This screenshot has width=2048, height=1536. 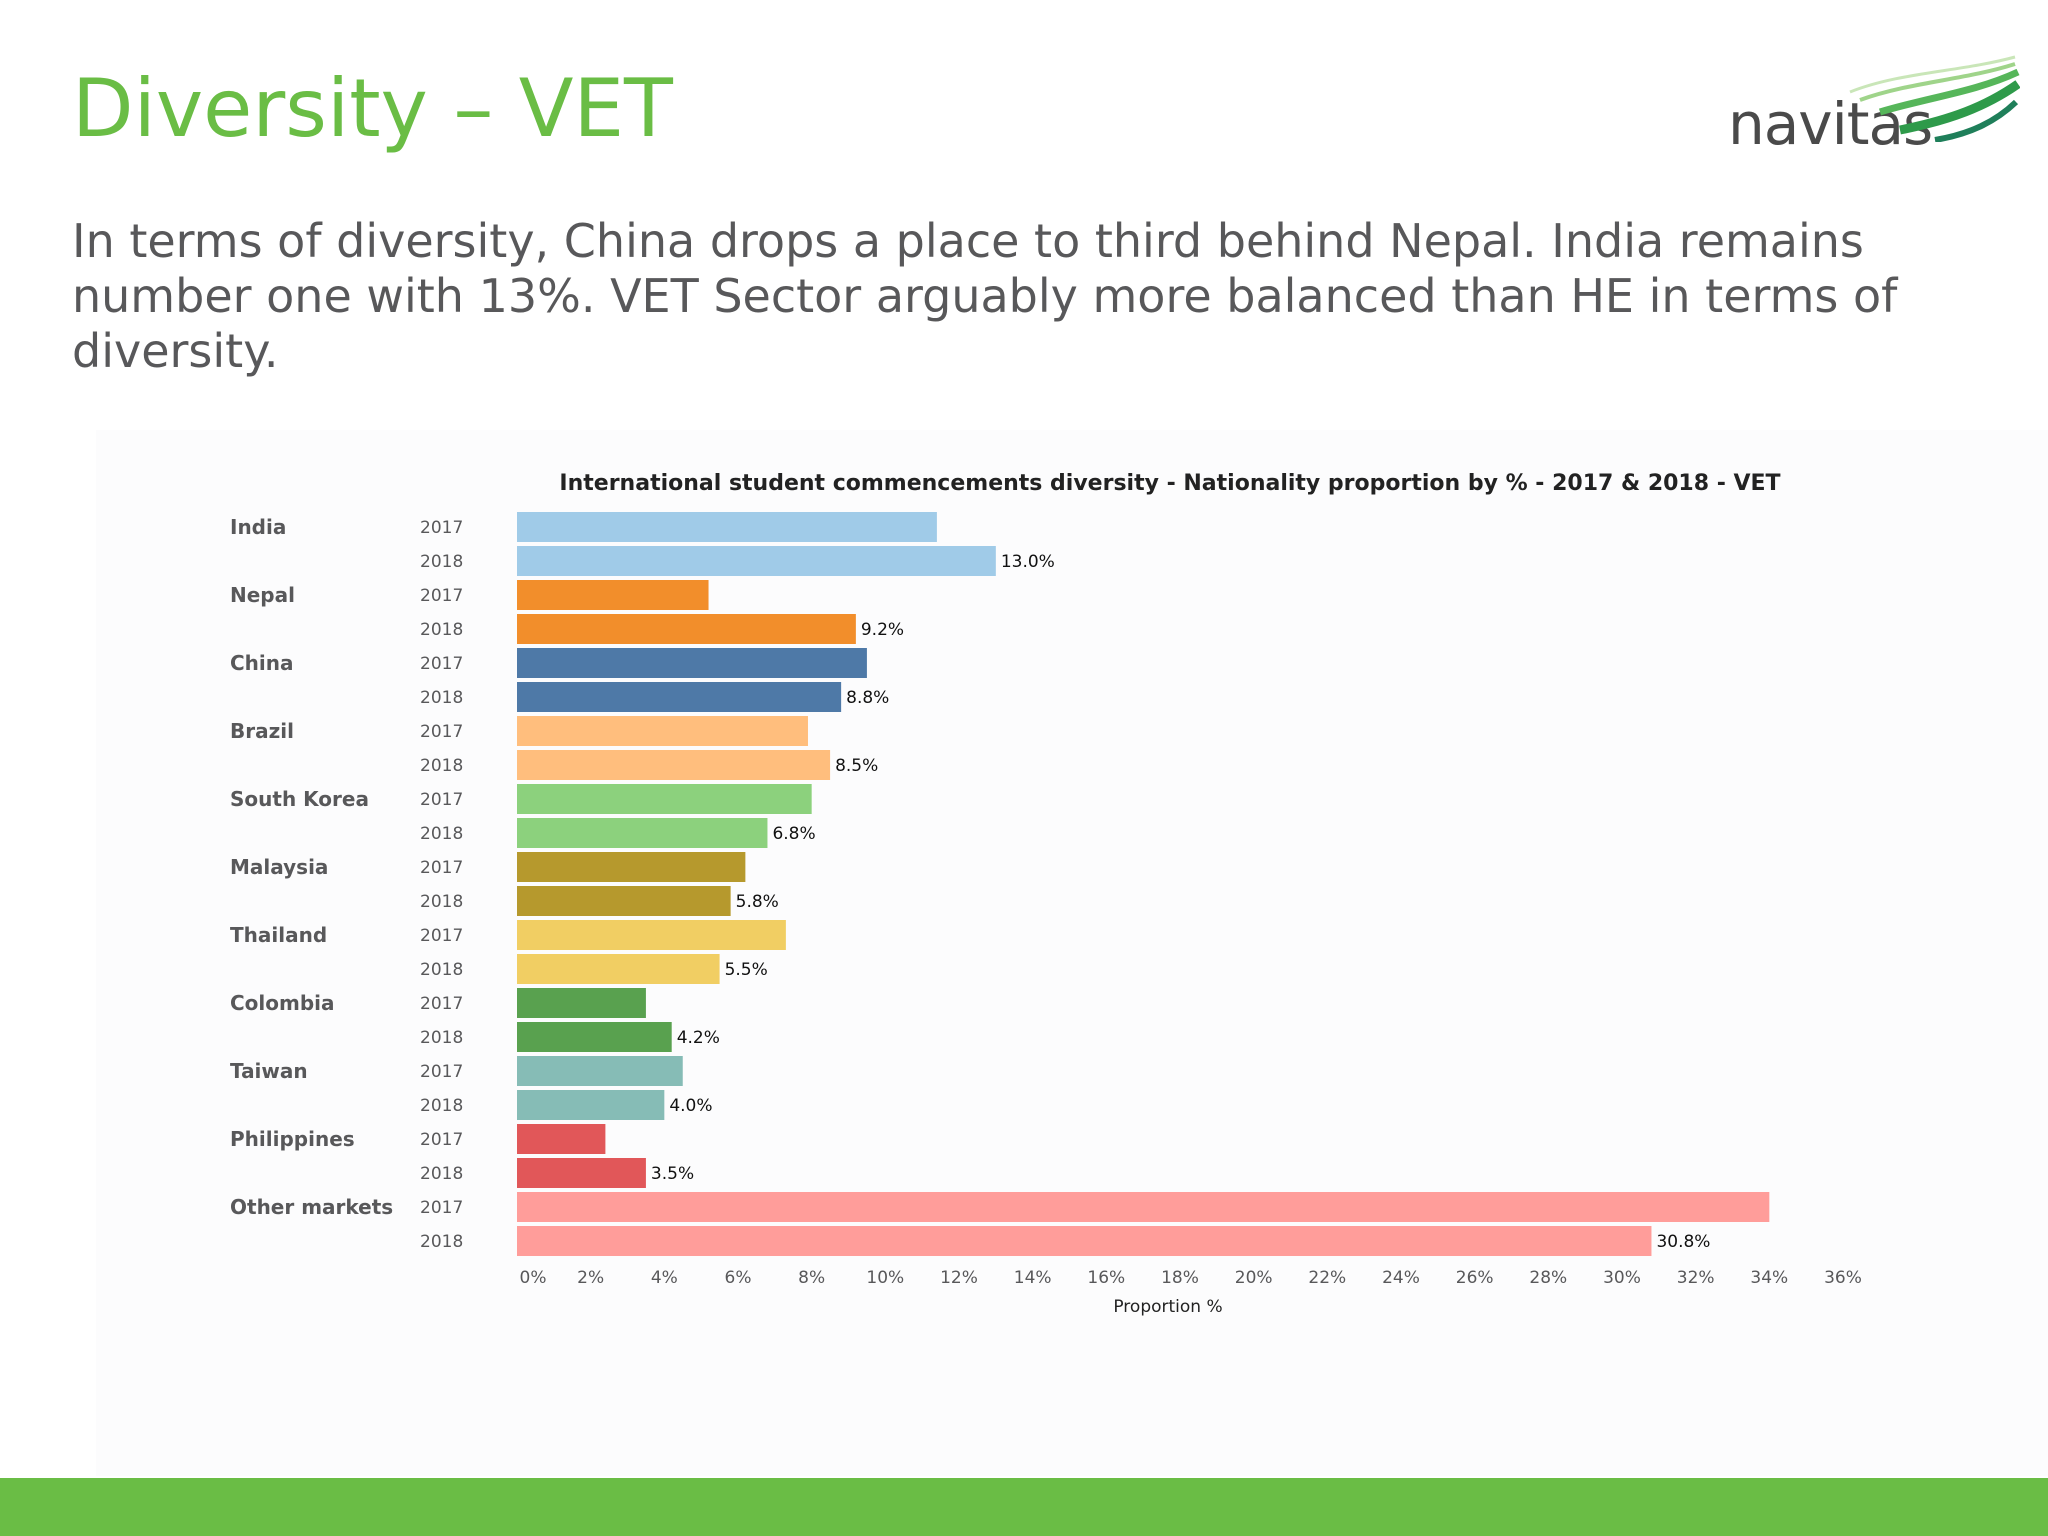 I want to click on x-tick-label: 2%, so click(x=590, y=1278).